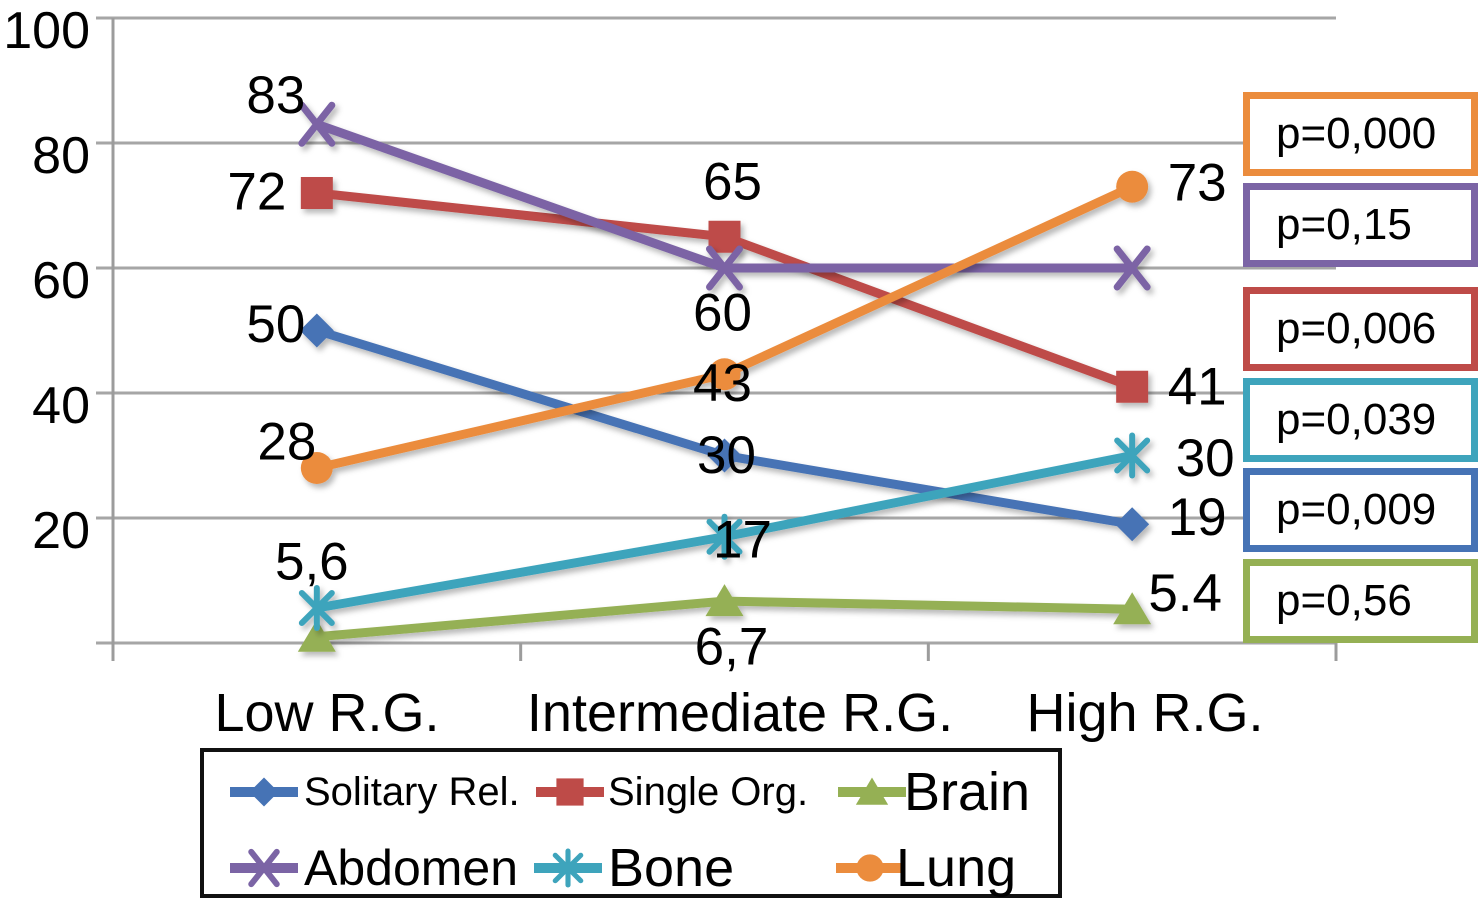 The height and width of the screenshot is (902, 1481). I want to click on data-label-bone: 17, so click(742, 539).